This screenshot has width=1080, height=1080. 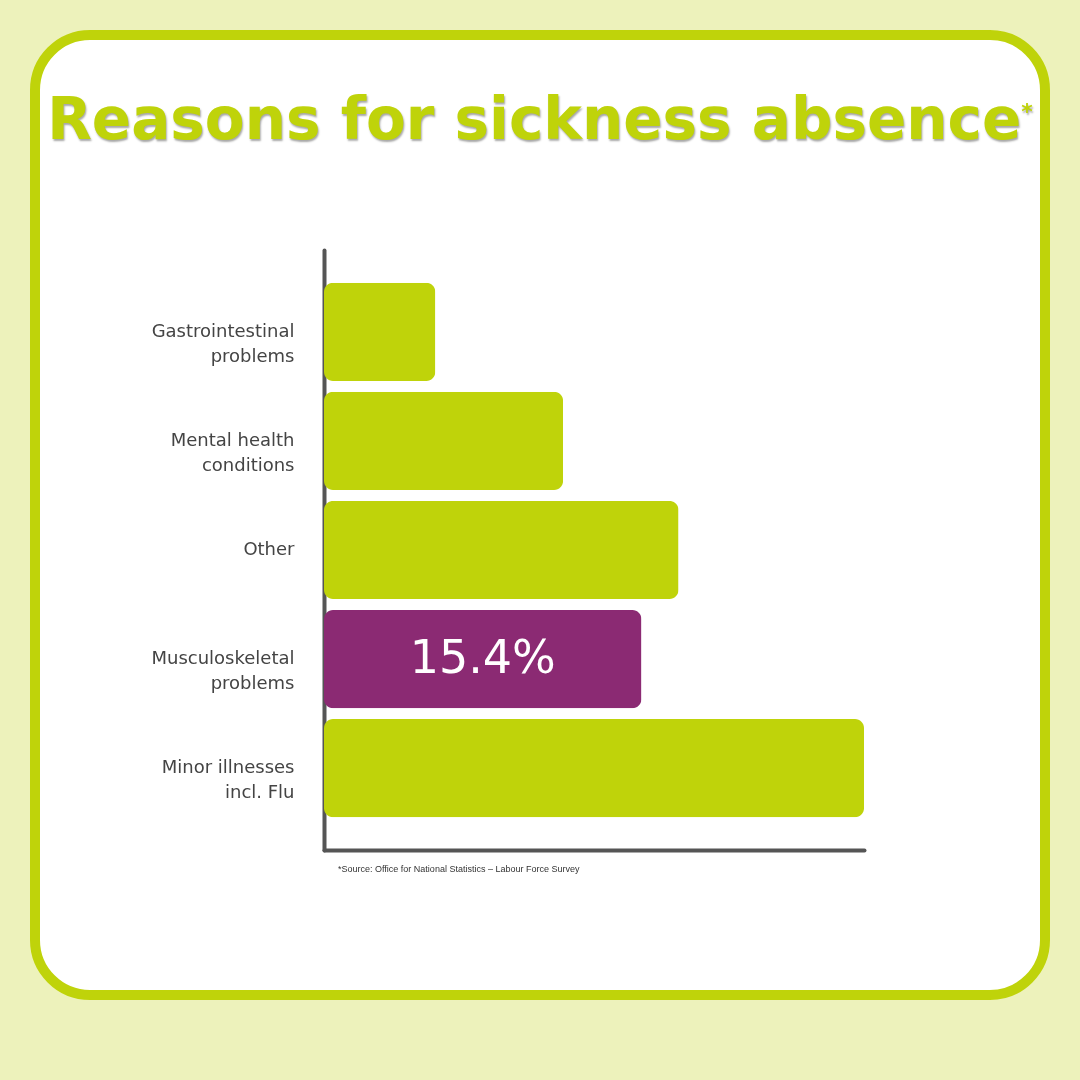 What do you see at coordinates (223, 342) in the screenshot?
I see `y-tick-label: Gastrointestinal problems` at bounding box center [223, 342].